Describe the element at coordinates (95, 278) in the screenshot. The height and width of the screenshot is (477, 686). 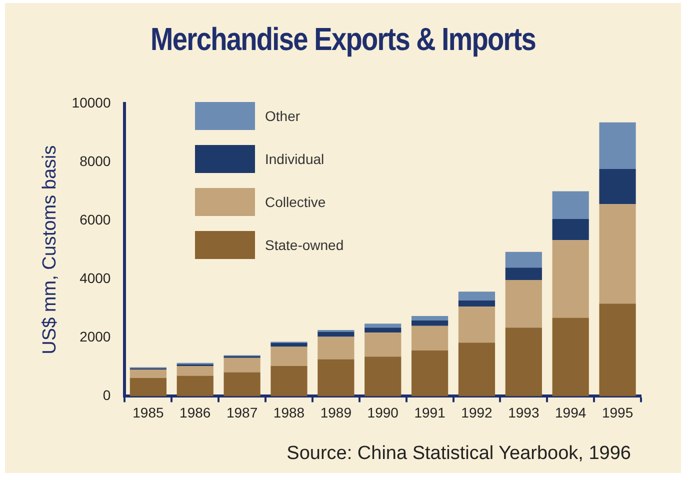
I see `y-tick-label: 4000` at that location.